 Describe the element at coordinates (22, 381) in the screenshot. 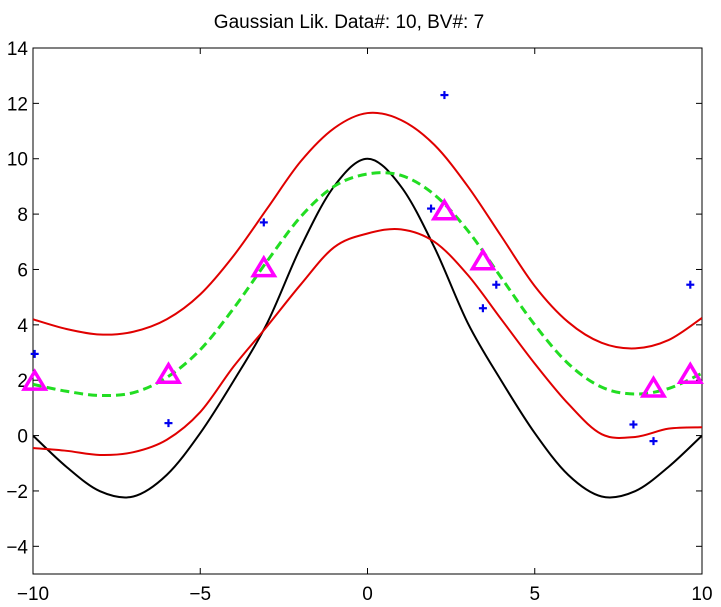

I see `y-tick-label: 2` at that location.